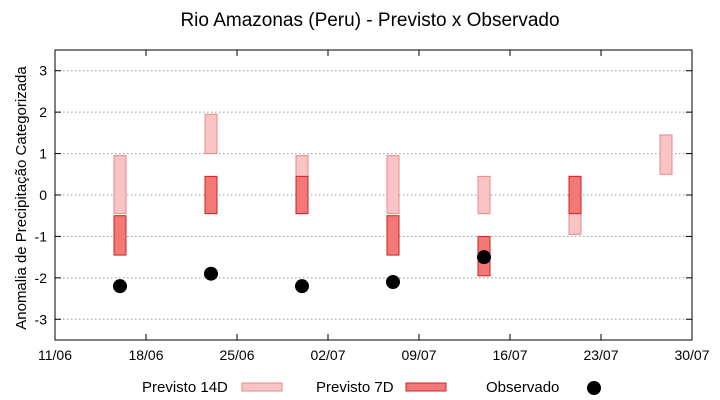  I want to click on legend-swatch-previsto-7d, so click(426, 387).